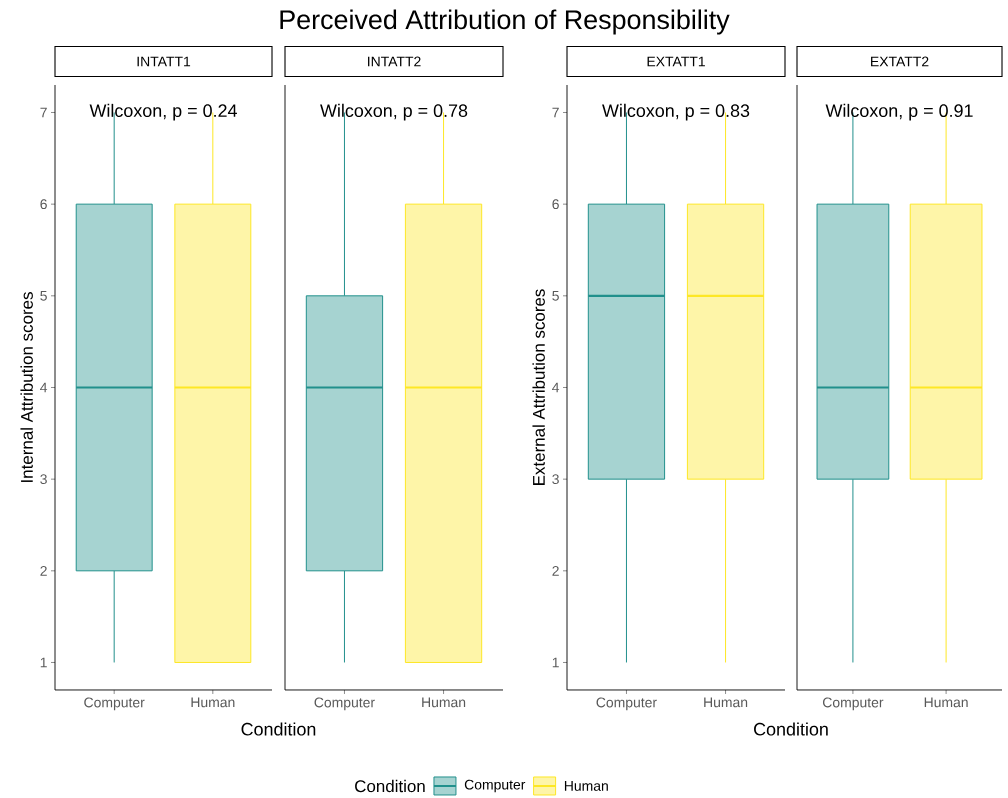 The image size is (1008, 798). Describe the element at coordinates (505, 22) in the screenshot. I see `text: Perceived Attribution of Responsibility` at that location.